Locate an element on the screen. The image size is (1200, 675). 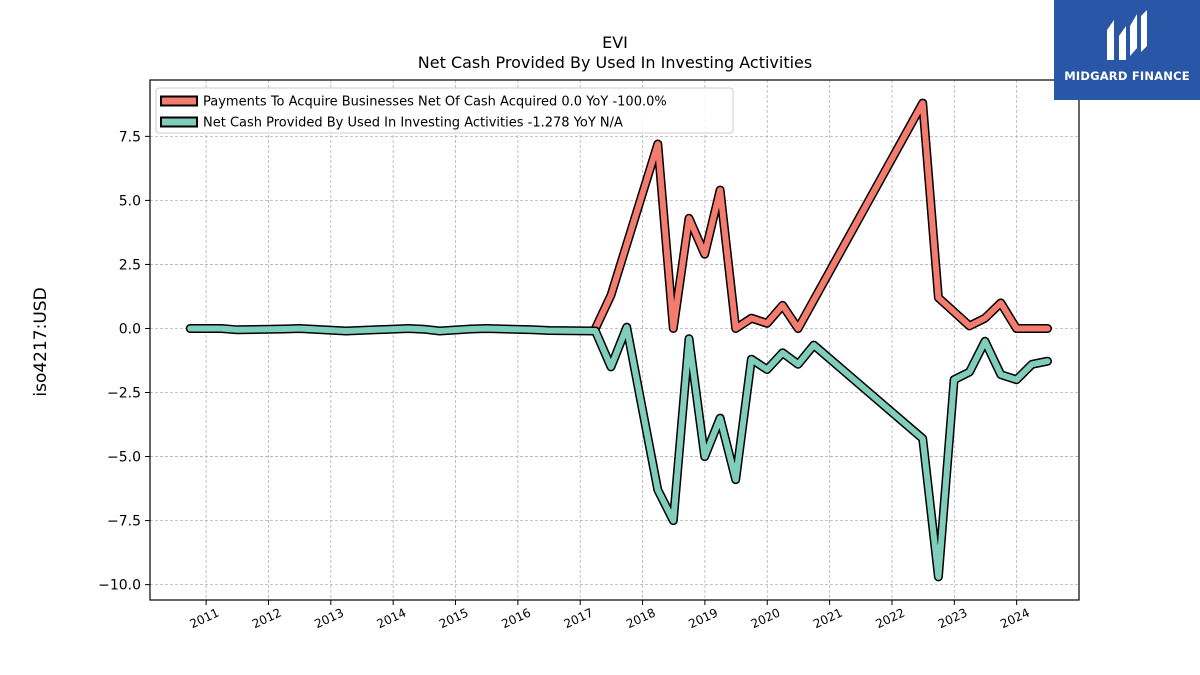
y-tick-label: −7.5 is located at coordinates (124, 522).